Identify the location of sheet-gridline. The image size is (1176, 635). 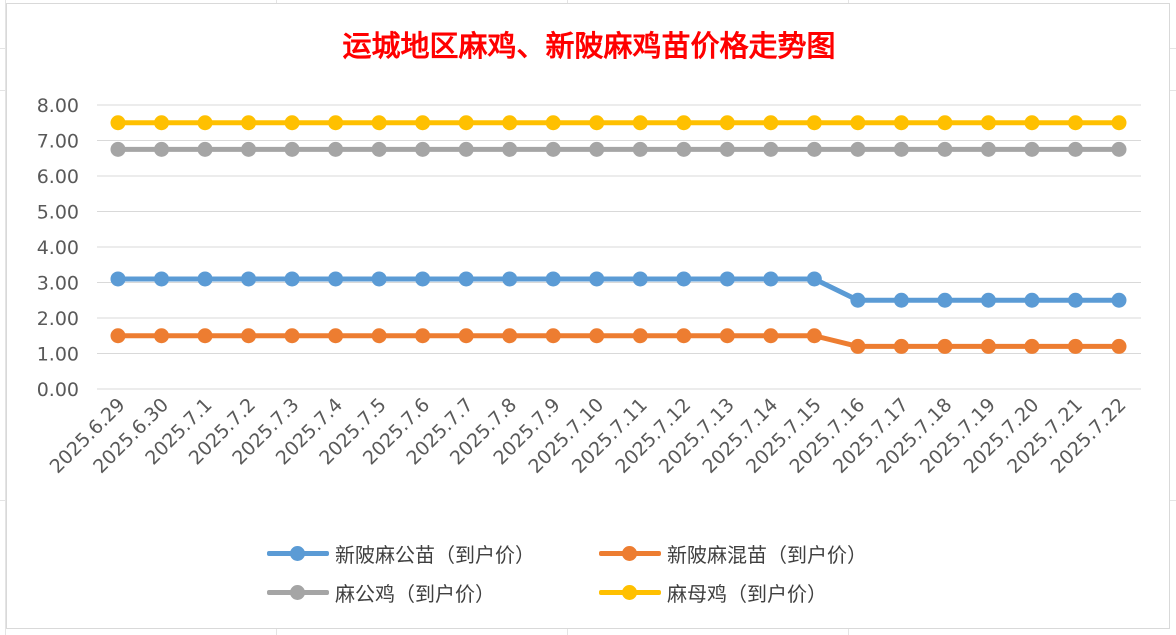
(5, 317).